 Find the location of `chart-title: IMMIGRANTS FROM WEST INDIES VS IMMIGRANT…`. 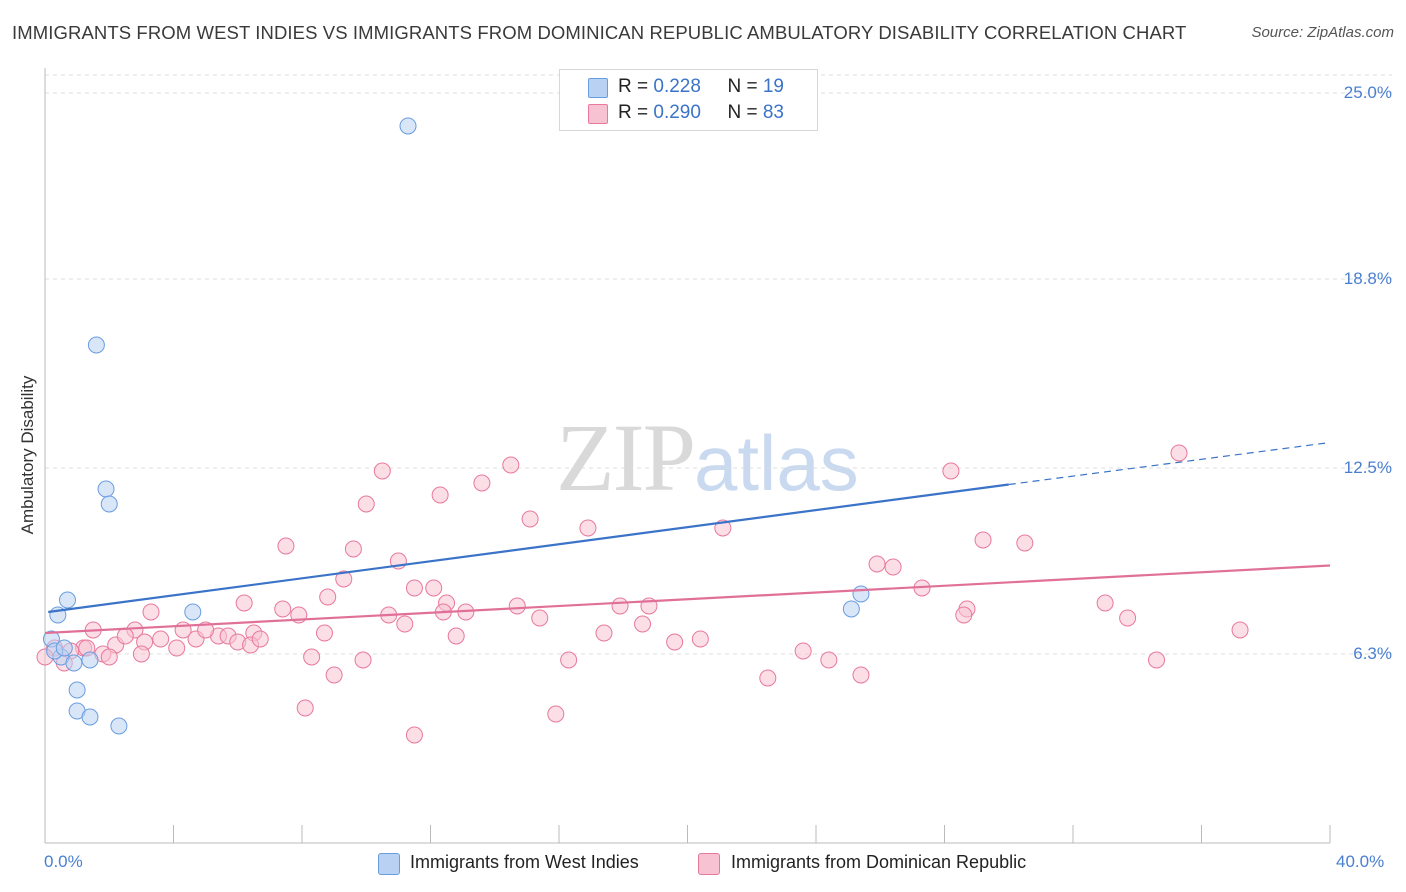

chart-title: IMMIGRANTS FROM WEST INDIES VS IMMIGRANT… is located at coordinates (599, 32).